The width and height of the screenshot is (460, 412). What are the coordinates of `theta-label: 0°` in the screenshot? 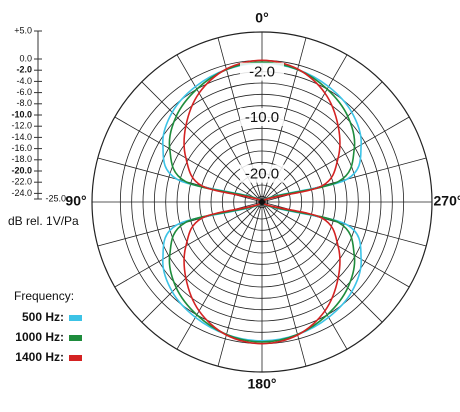 It's located at (261, 18).